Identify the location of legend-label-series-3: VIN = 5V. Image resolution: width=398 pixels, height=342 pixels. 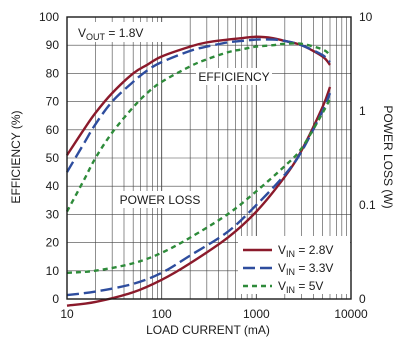
(300, 287).